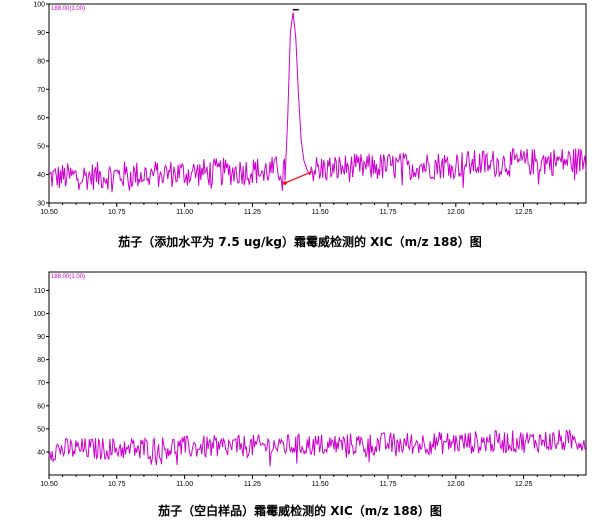 The height and width of the screenshot is (525, 600). I want to click on y-tick-label: 110, so click(39, 291).